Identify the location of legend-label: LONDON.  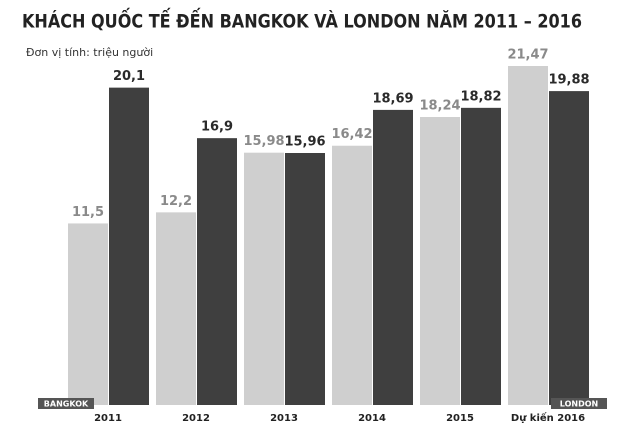
(579, 404).